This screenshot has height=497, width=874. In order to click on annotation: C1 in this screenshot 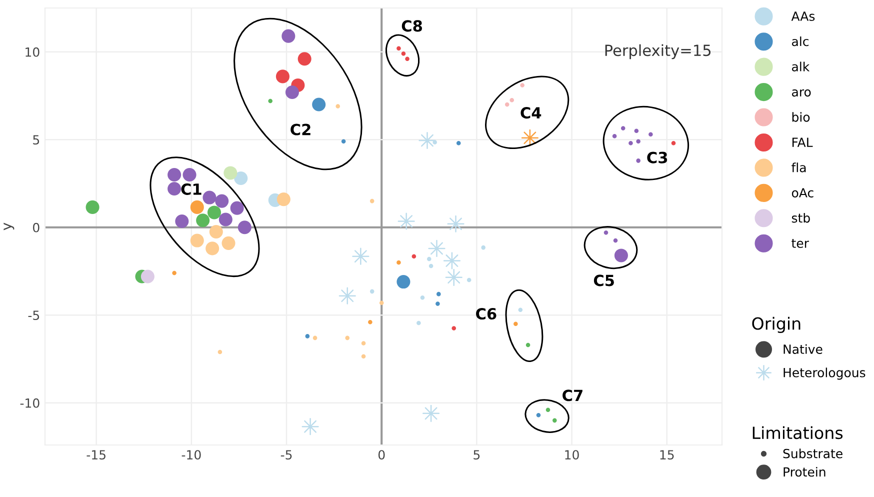, I will do `click(191, 189)`.